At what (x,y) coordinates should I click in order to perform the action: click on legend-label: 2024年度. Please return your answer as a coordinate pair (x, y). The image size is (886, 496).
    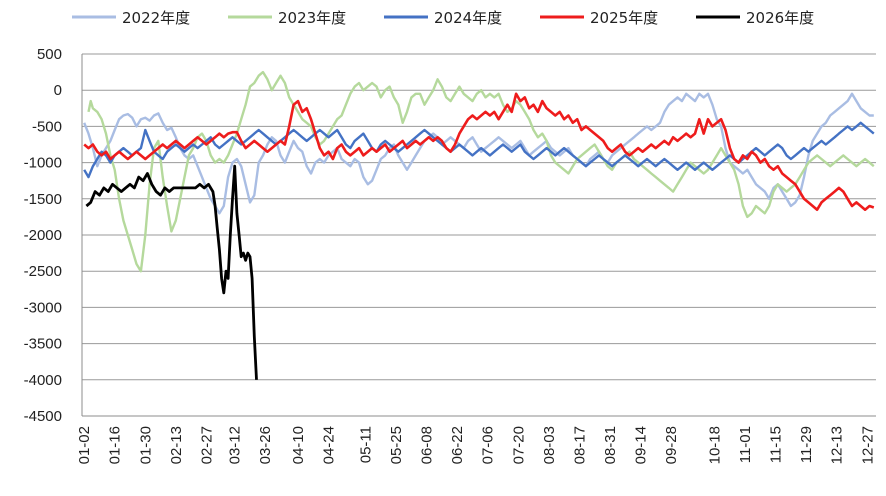
    Looking at the image, I should click on (468, 18).